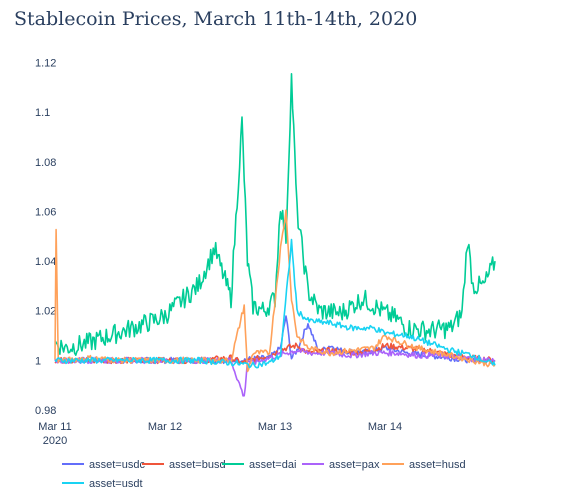  Describe the element at coordinates (197, 465) in the screenshot. I see `legend-label: asset=busd` at that location.